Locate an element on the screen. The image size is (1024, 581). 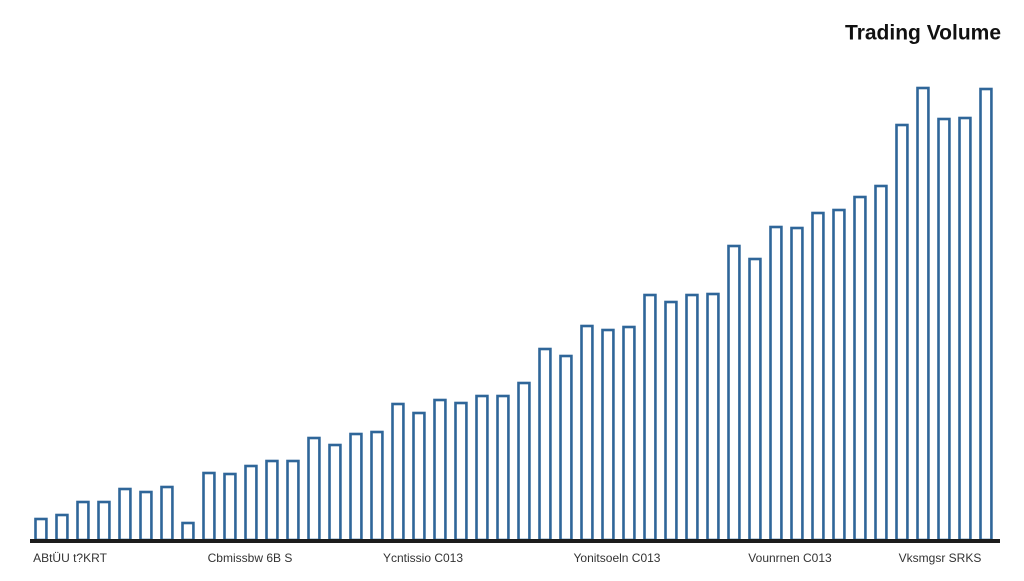
x-tick-label: Ycntissio C013 is located at coordinates (423, 558).